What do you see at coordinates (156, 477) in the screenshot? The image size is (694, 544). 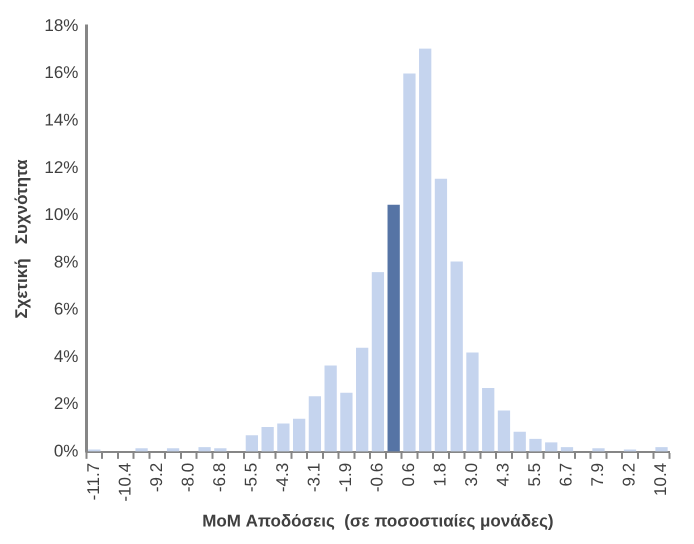 I see `x-tick-label: -9.2` at bounding box center [156, 477].